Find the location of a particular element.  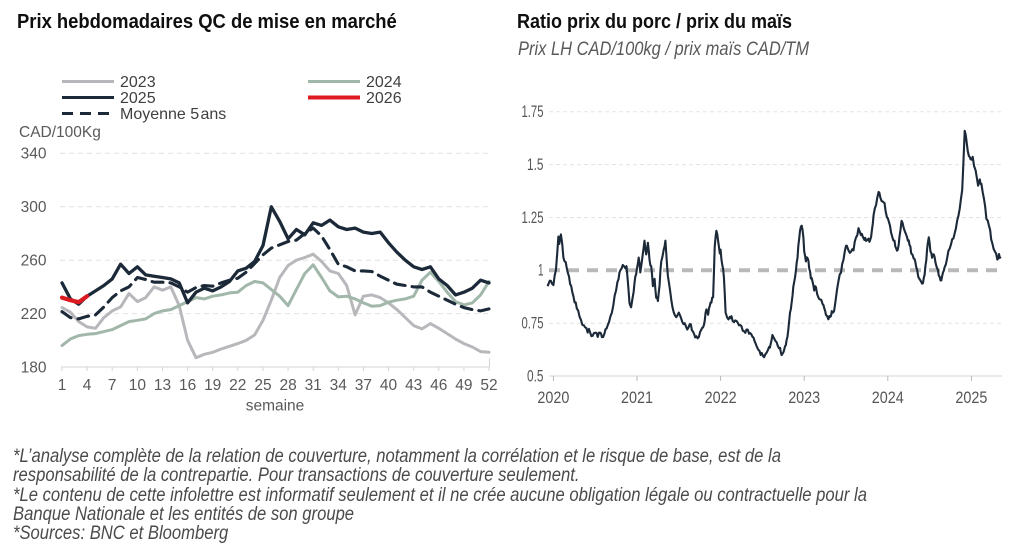

svg-text: 260 is located at coordinates (34, 261).